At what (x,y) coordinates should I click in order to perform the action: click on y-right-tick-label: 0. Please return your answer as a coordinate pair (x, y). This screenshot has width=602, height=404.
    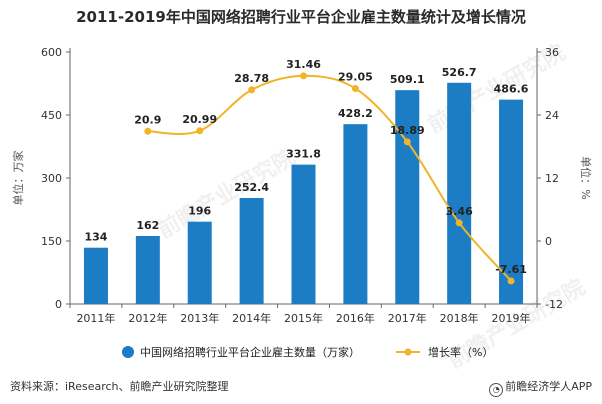
    Looking at the image, I should click on (548, 241).